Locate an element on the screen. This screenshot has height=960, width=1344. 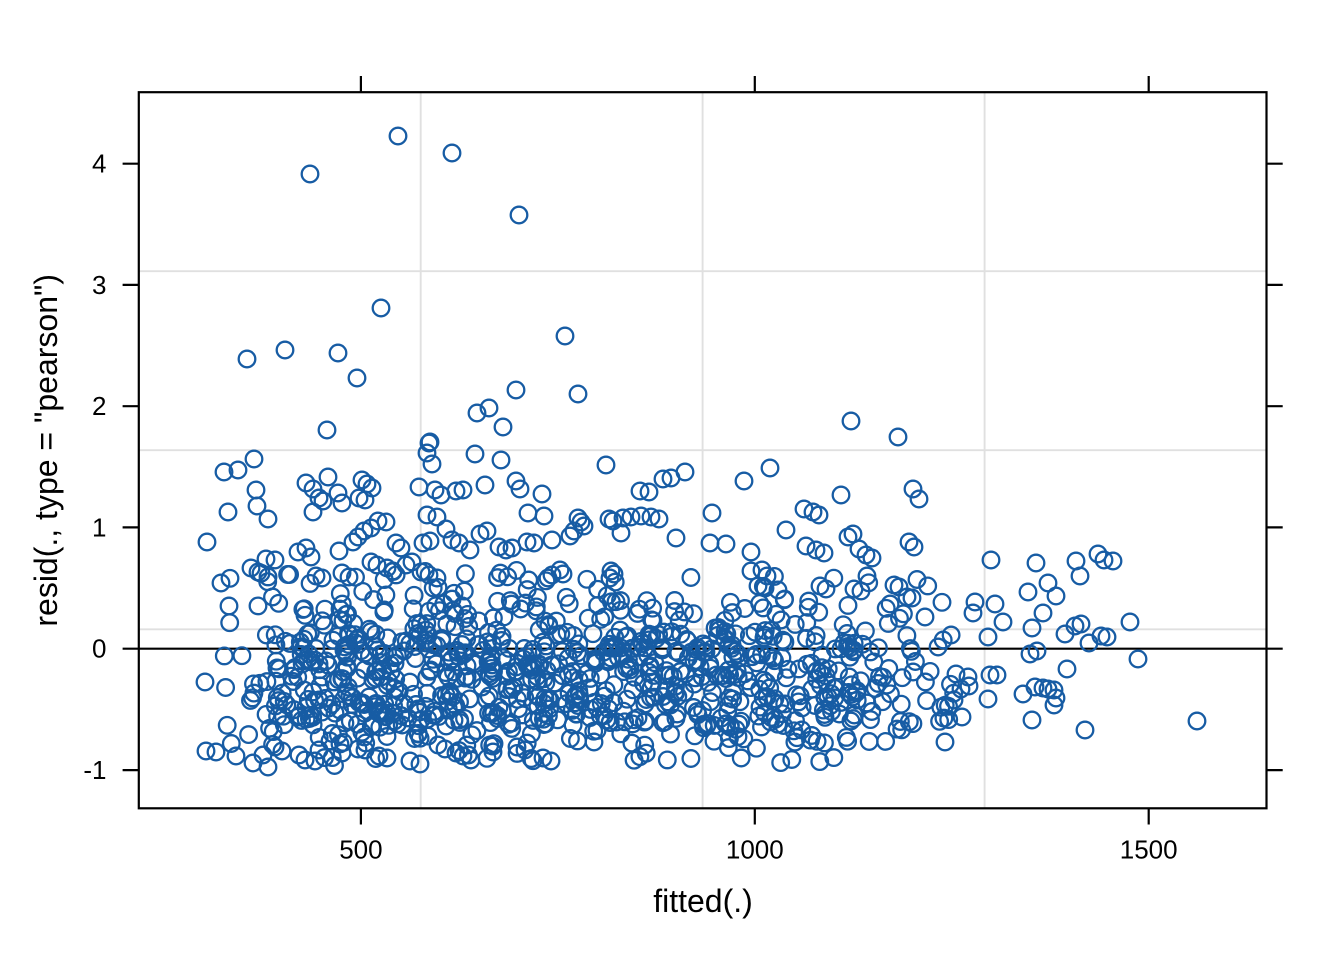
svg-text: 1500 is located at coordinates (1149, 850).